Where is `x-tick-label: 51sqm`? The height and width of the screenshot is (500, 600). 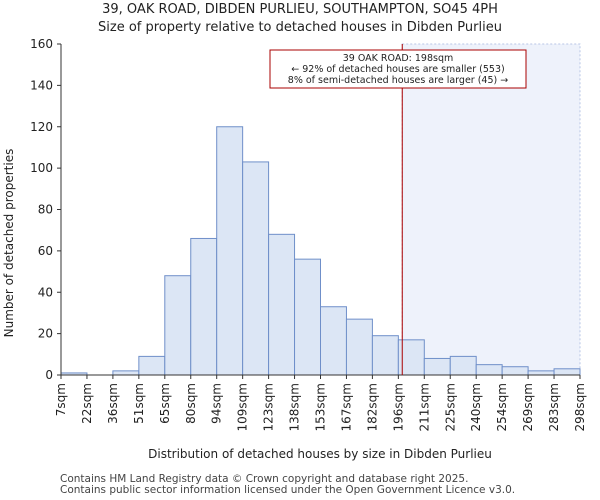
x-tick-label: 51sqm is located at coordinates (139, 403).